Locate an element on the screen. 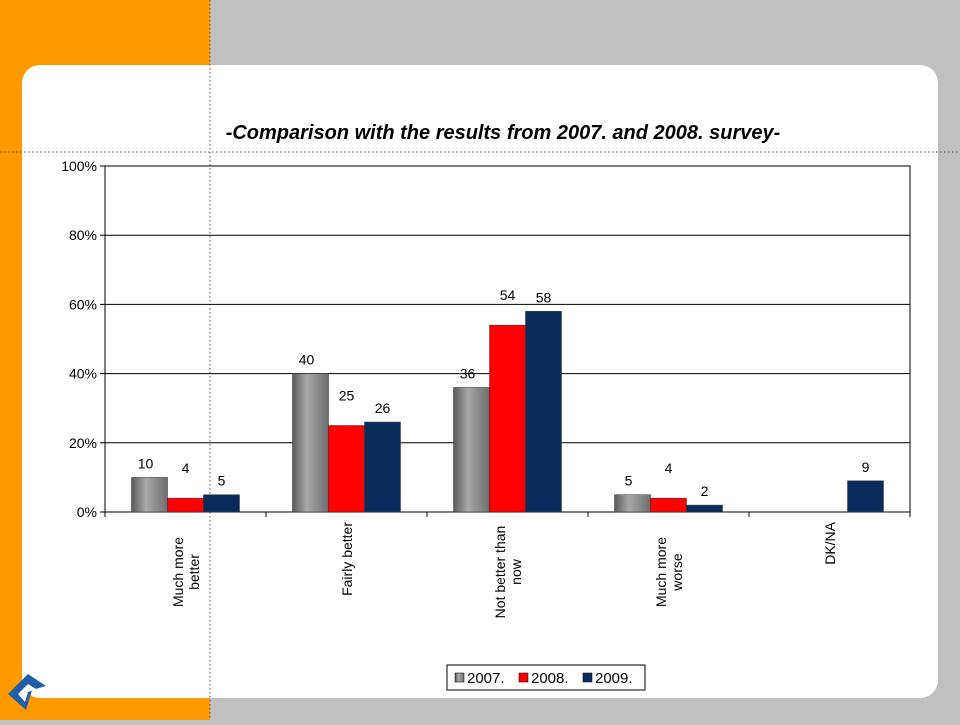 The image size is (960, 725). y-tick-label: 60% is located at coordinates (83, 304).